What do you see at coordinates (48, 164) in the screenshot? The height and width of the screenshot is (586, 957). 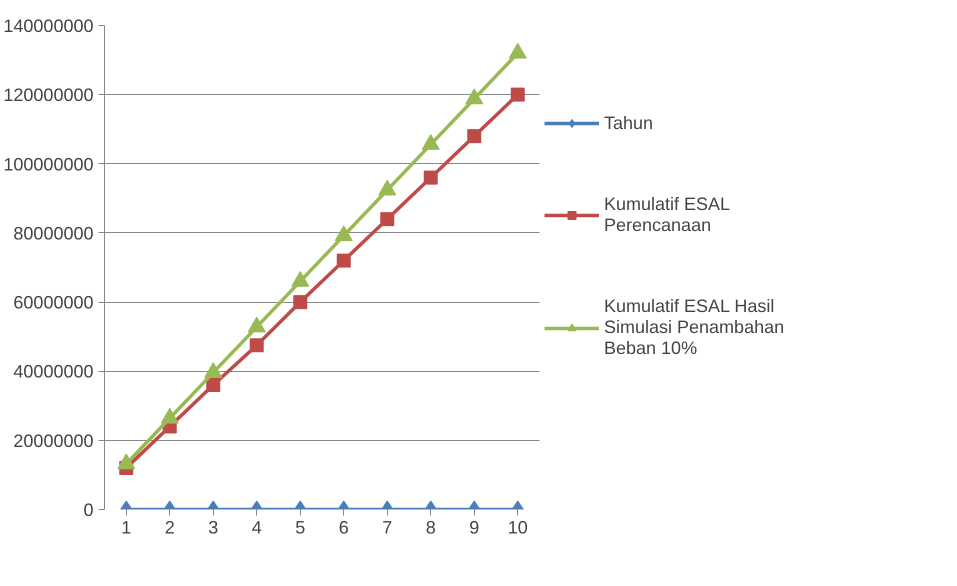 I see `y-tick-label: 100000000` at bounding box center [48, 164].